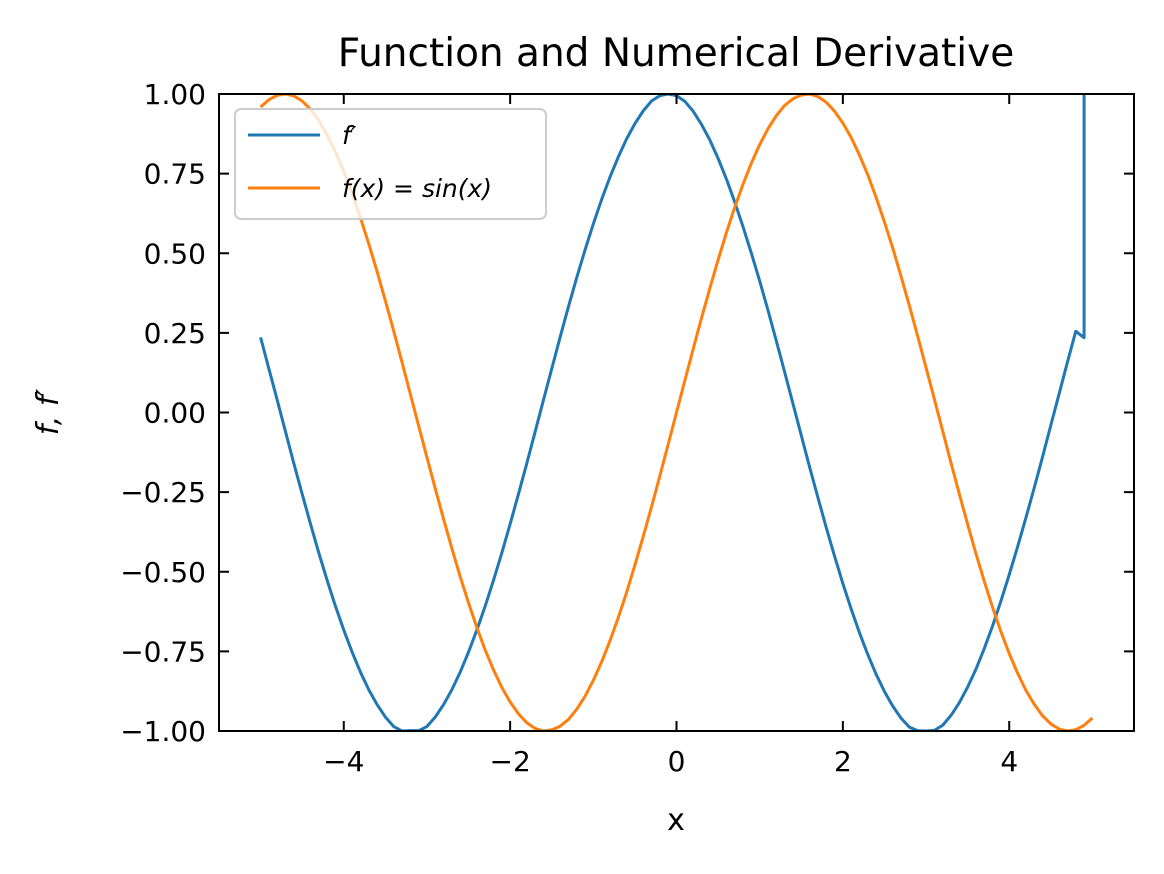  I want to click on x-tick-label: −2, so click(509, 761).